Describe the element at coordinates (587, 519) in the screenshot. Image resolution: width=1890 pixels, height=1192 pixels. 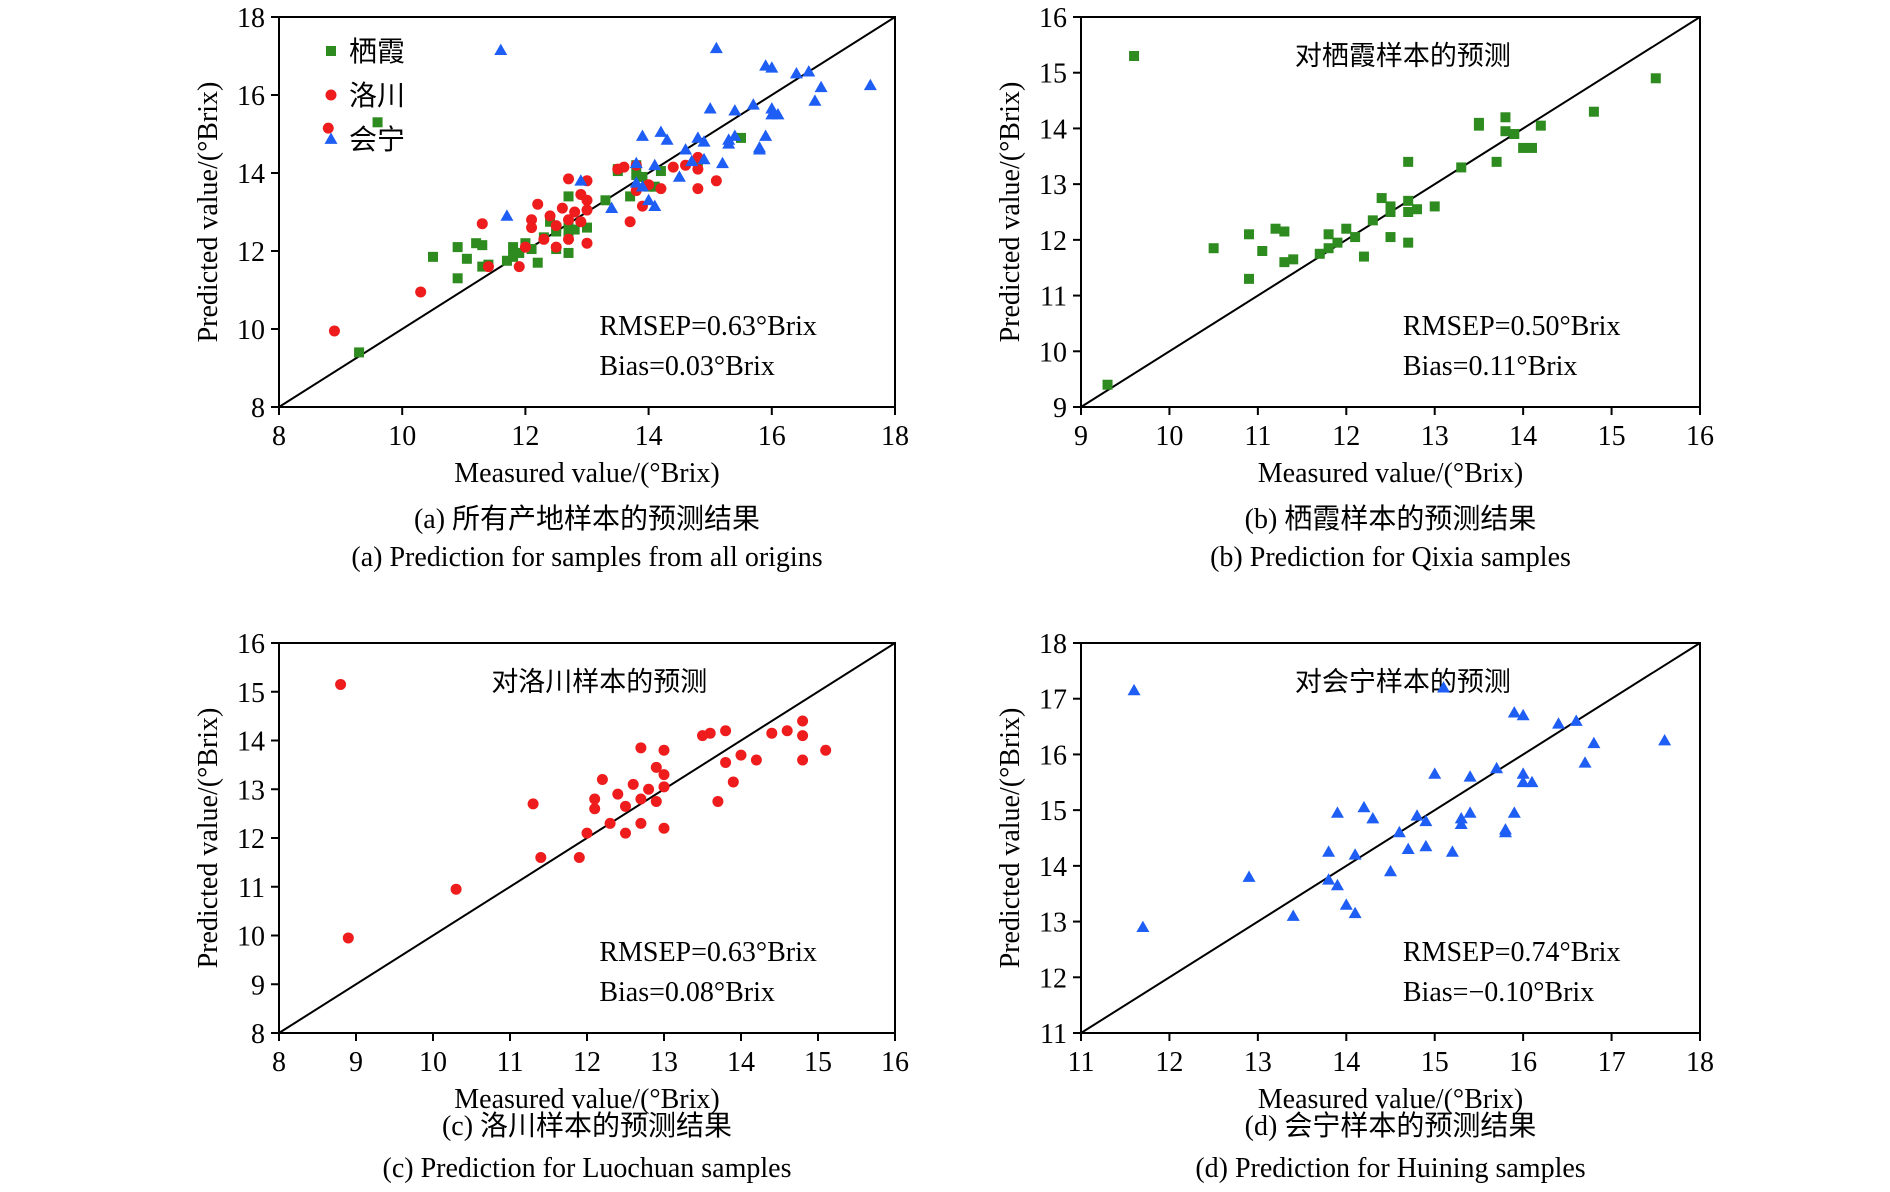
I see `caption-cn: (a) 所有产地样本的预测结果` at that location.